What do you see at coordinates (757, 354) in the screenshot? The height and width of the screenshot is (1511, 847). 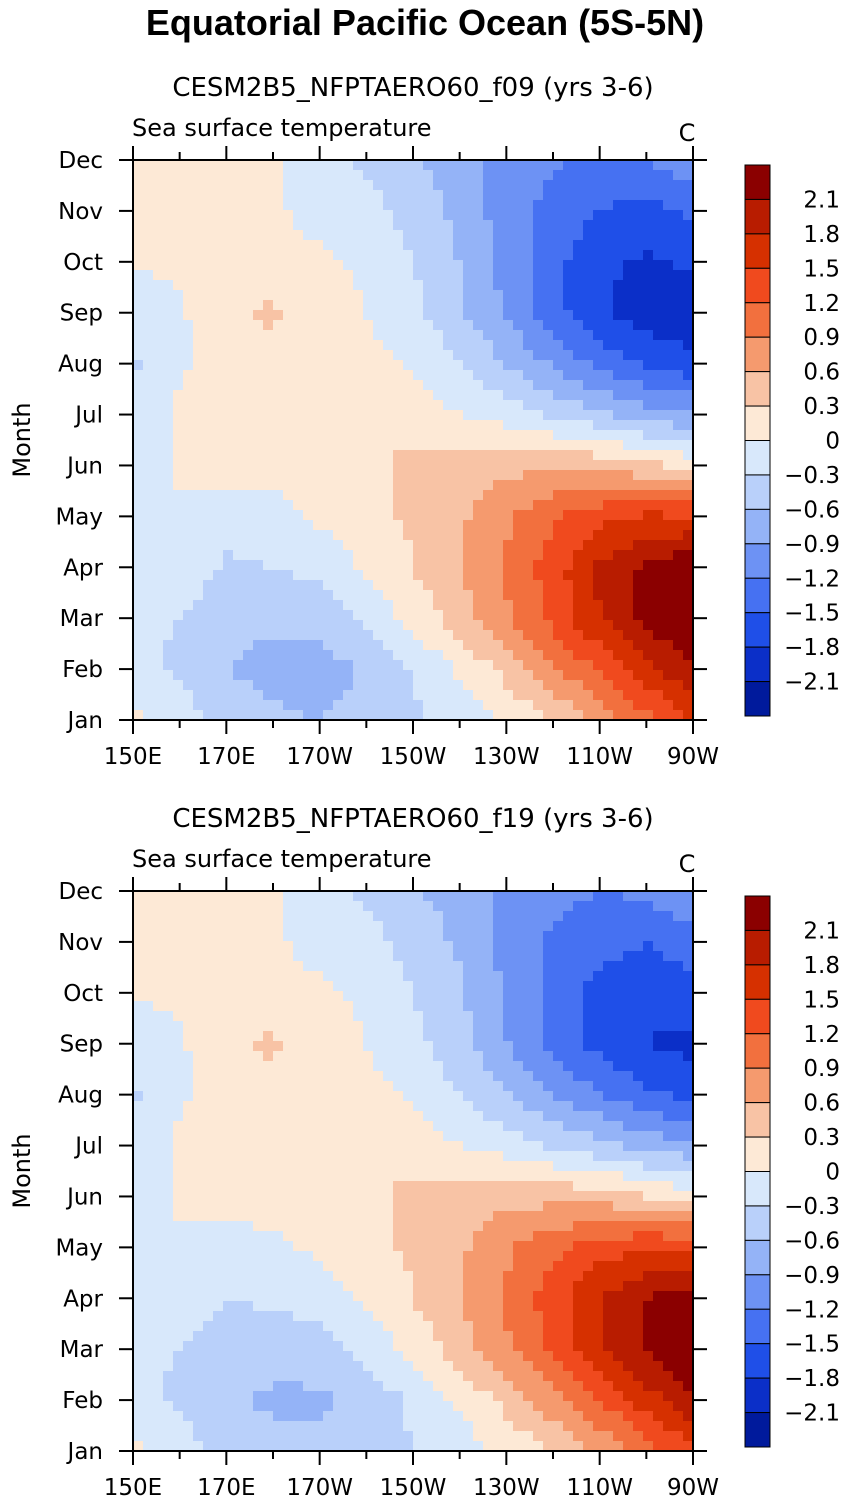 I see `colorbar-box` at bounding box center [757, 354].